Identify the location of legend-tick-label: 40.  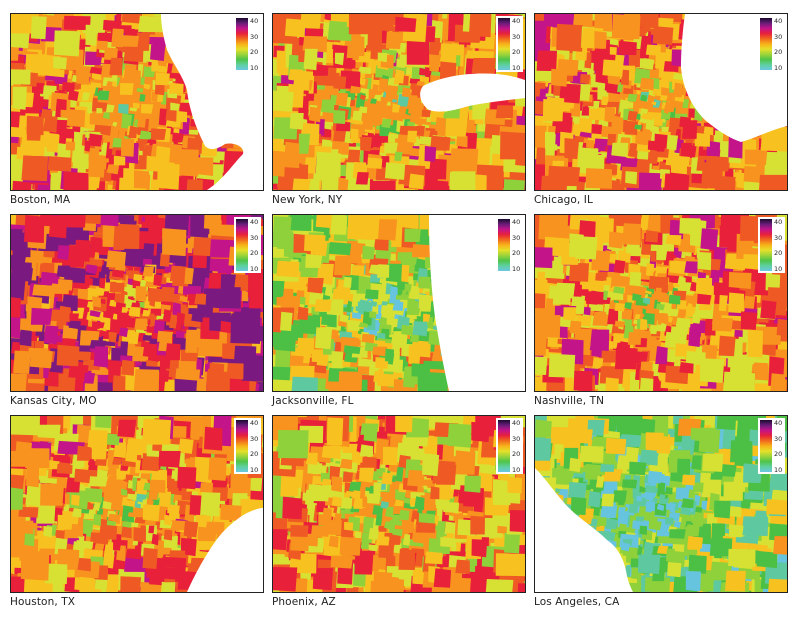
(516, 21).